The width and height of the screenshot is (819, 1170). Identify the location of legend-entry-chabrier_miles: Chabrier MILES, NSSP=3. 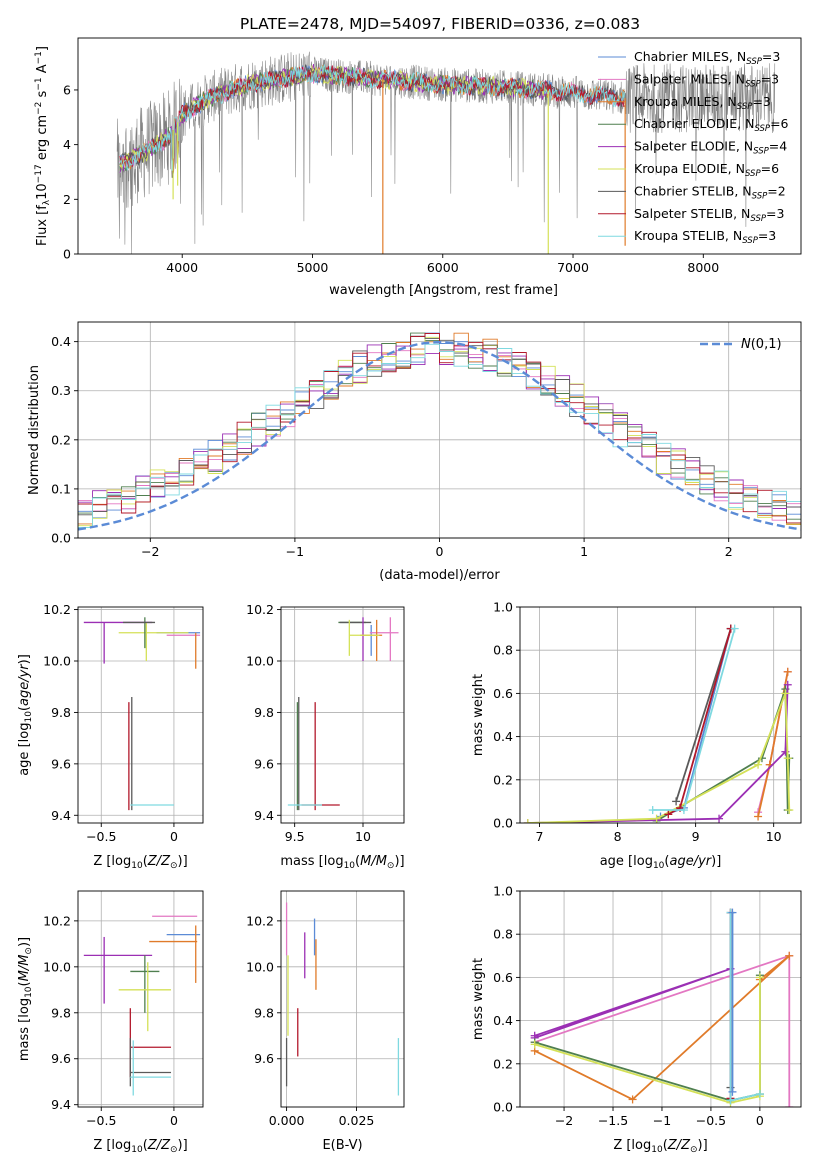
(707, 58).